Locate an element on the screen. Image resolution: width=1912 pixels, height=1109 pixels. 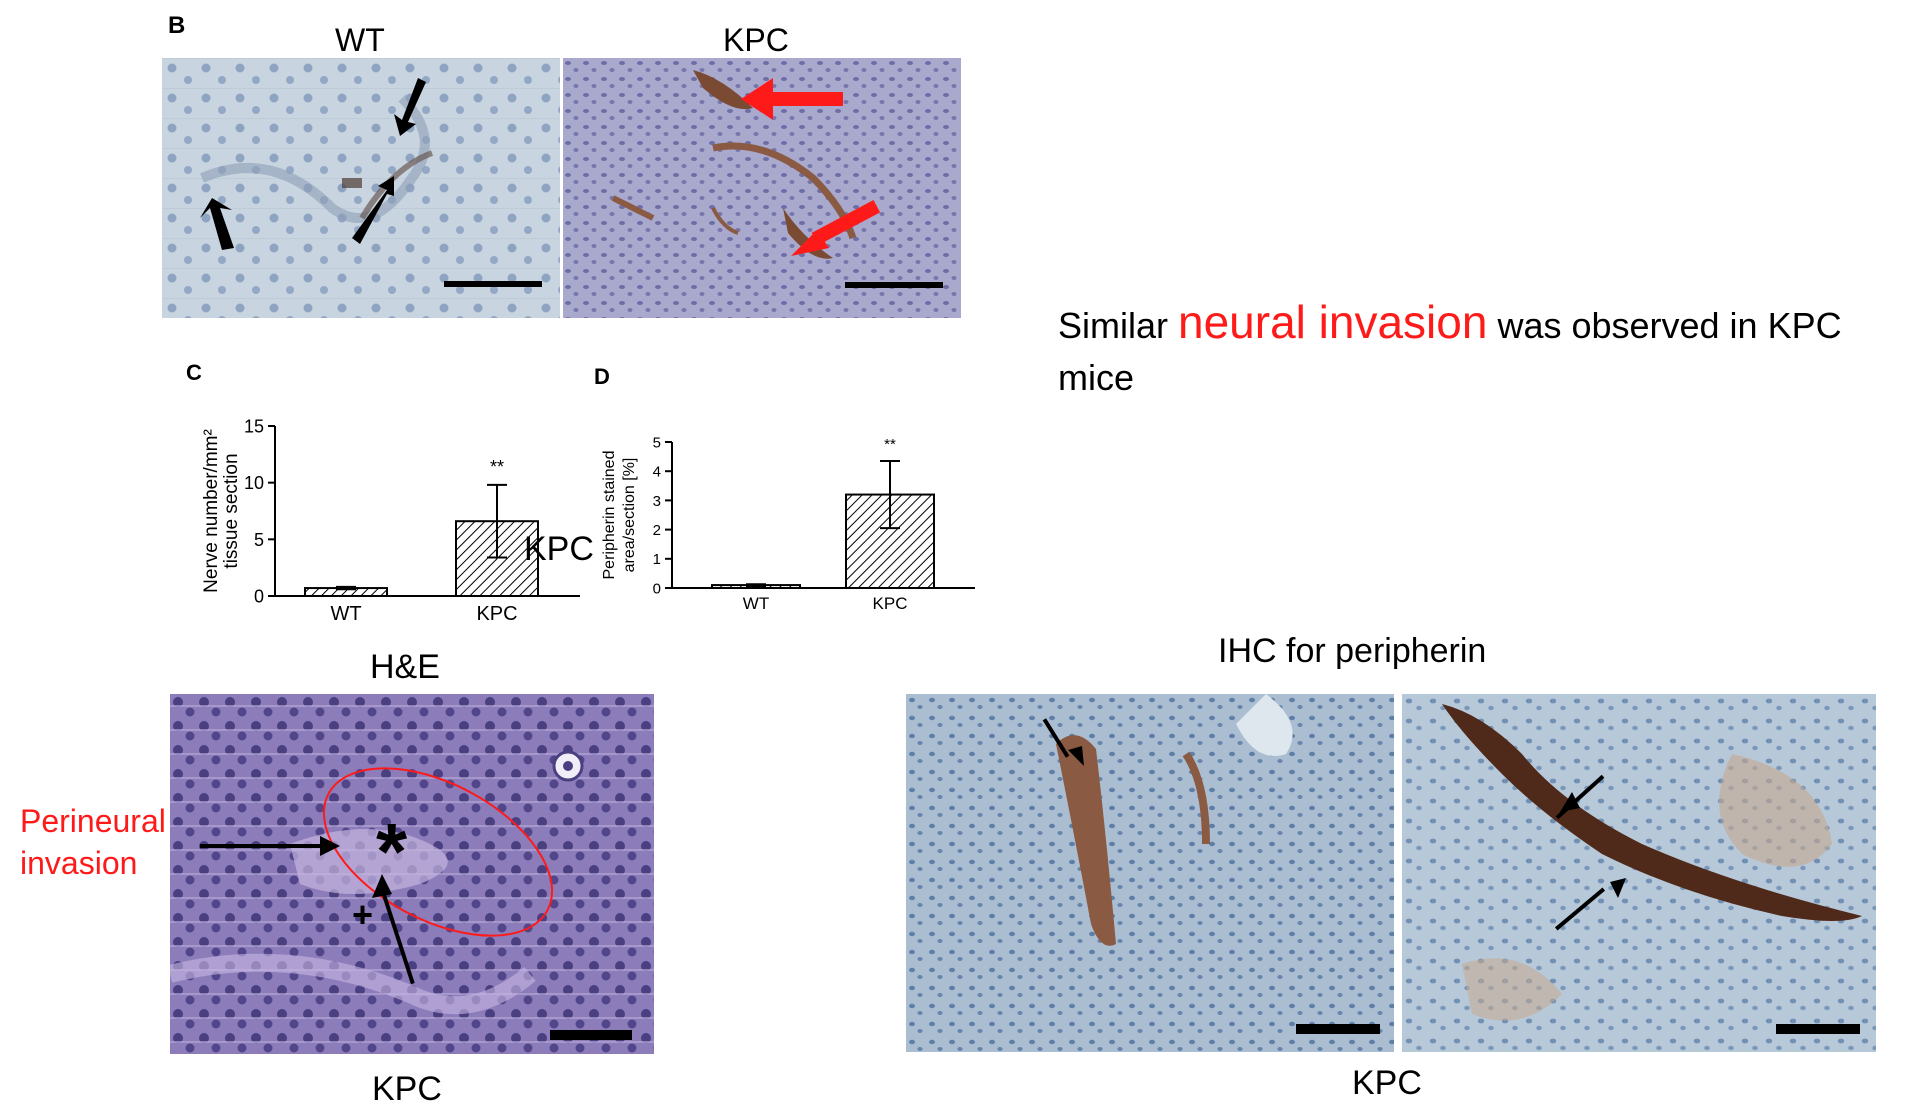
kpc-label: KPC is located at coordinates (756, 40).